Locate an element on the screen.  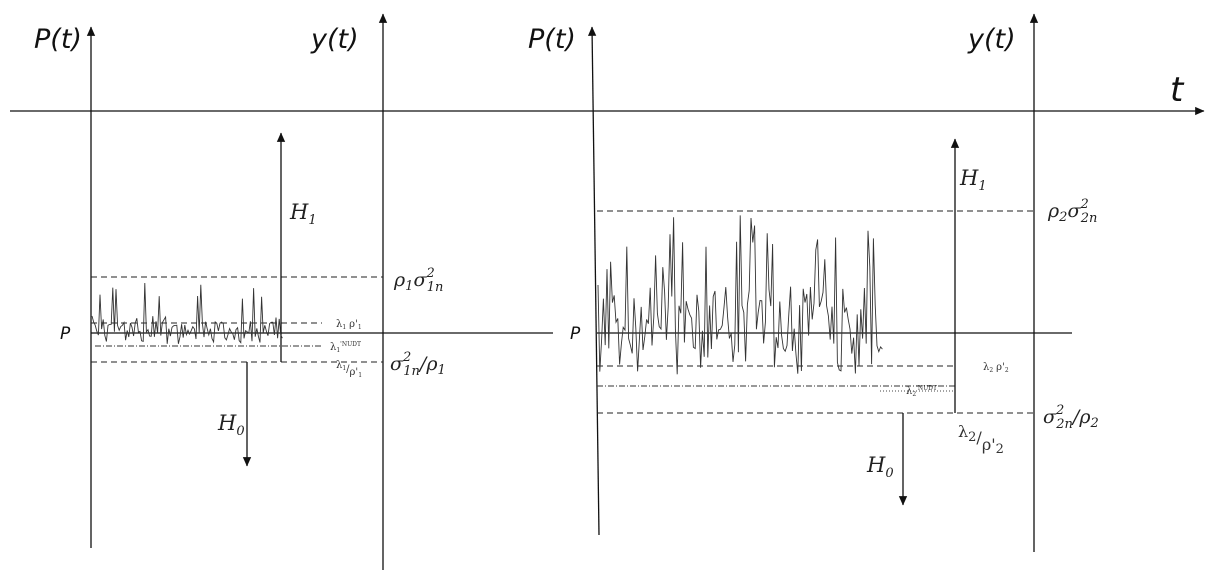
left-h1-label: H1 is located at coordinates (303, 214).